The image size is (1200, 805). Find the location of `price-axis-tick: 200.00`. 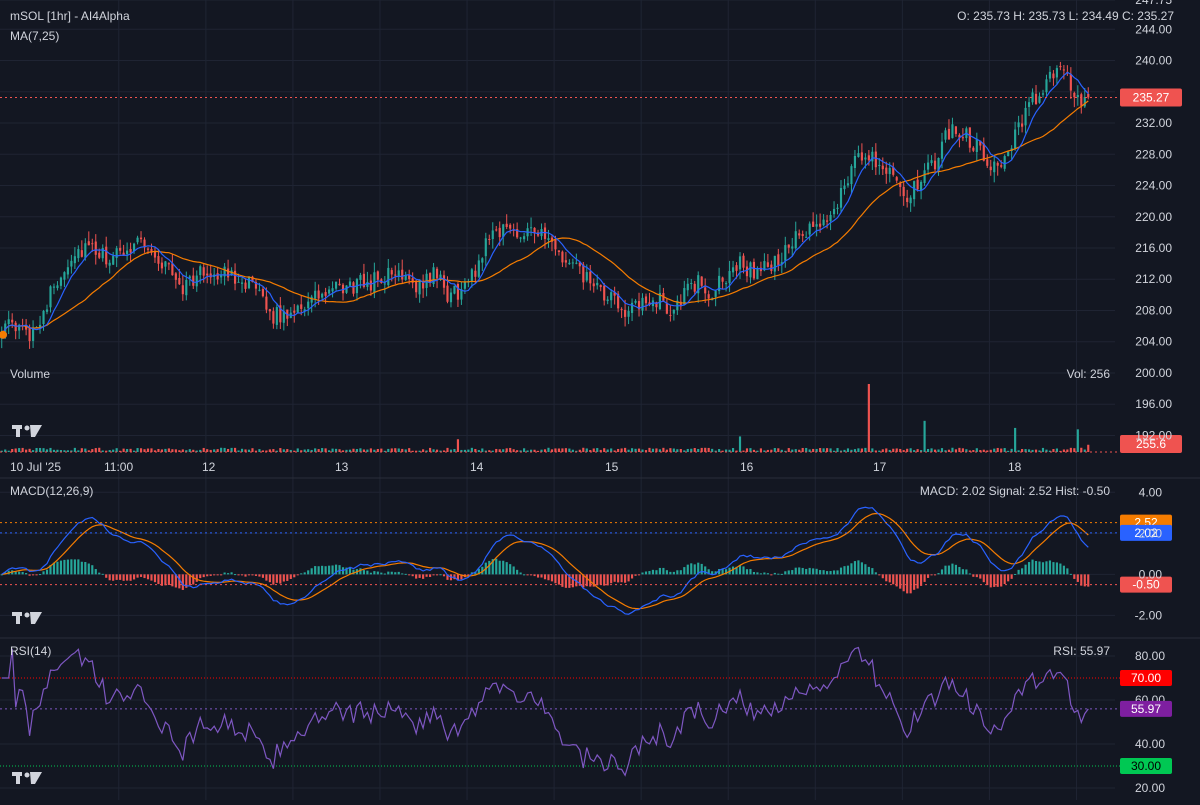

price-axis-tick: 200.00 is located at coordinates (1153, 373).